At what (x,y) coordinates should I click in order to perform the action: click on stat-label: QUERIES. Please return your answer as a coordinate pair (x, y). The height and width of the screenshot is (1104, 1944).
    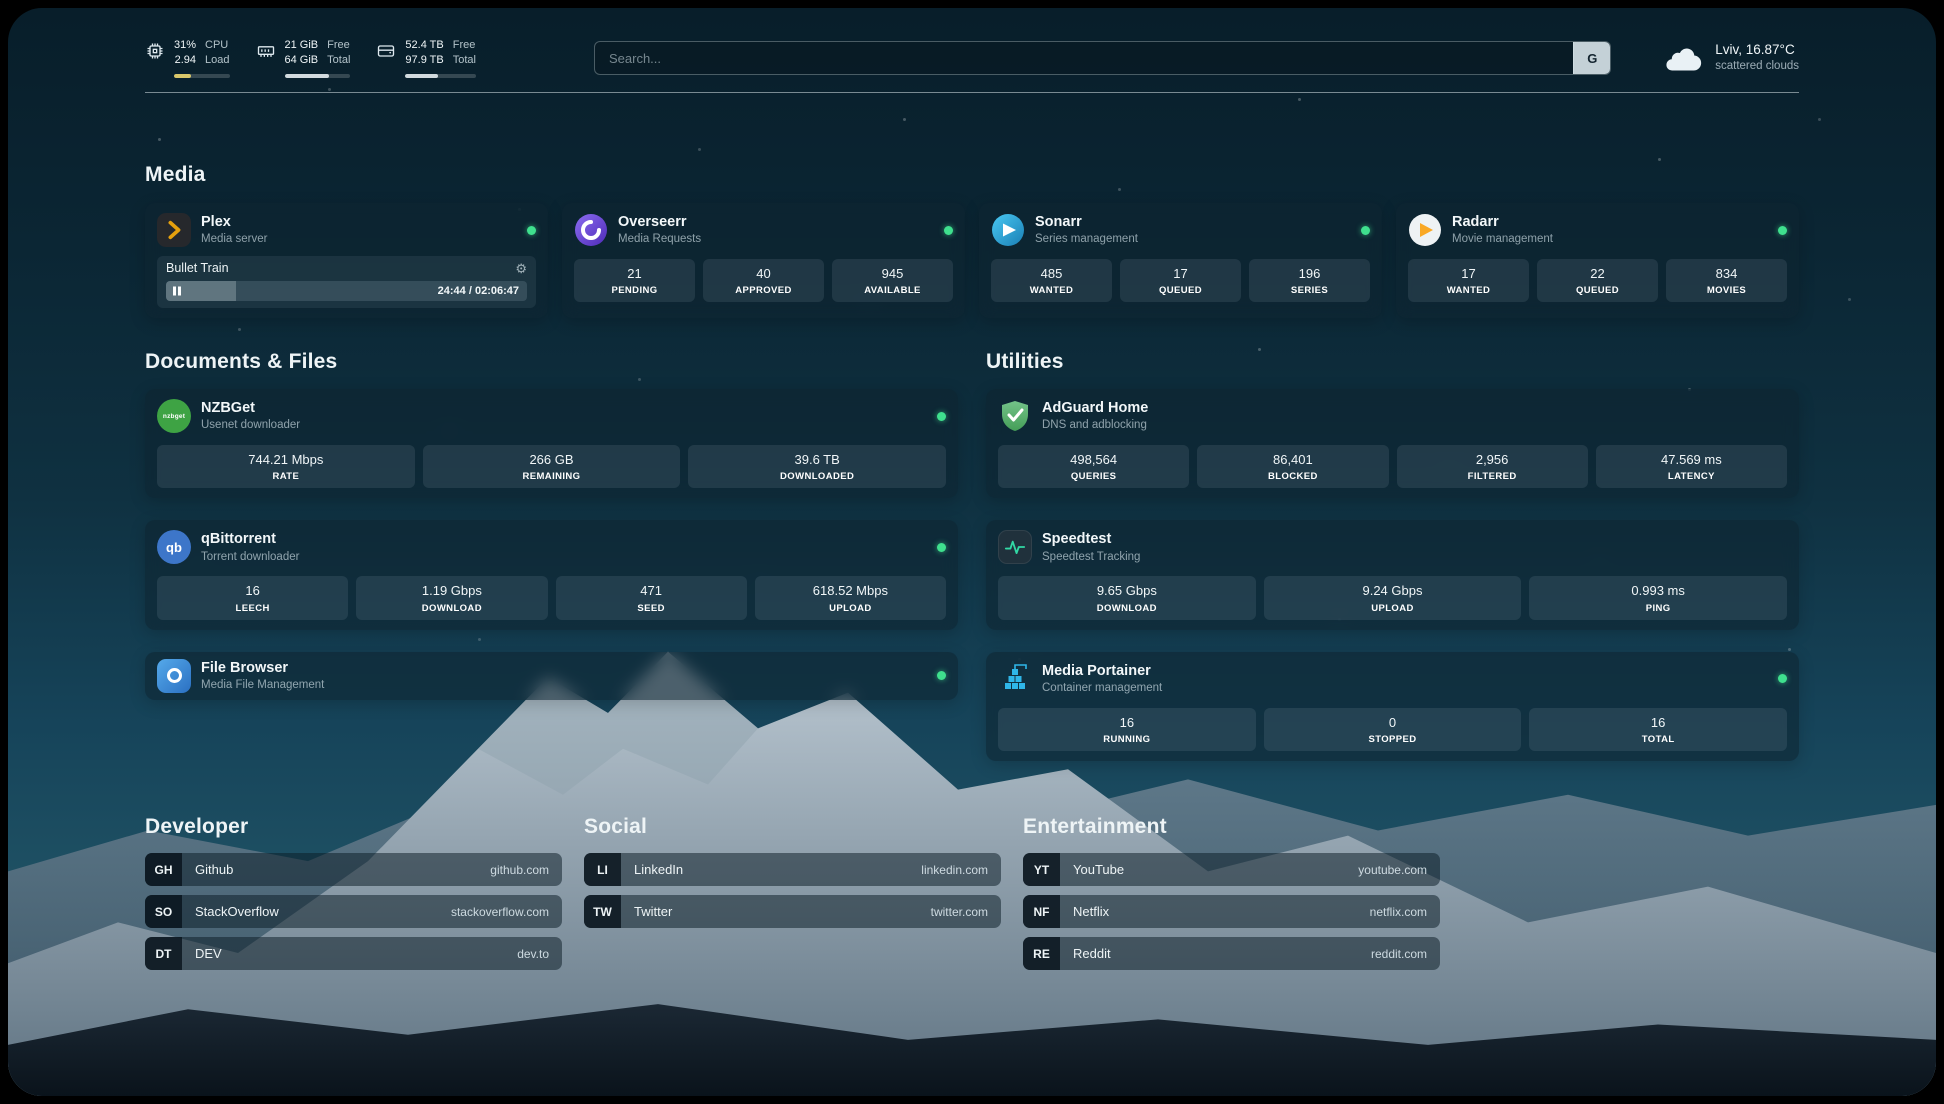
    Looking at the image, I should click on (1093, 477).